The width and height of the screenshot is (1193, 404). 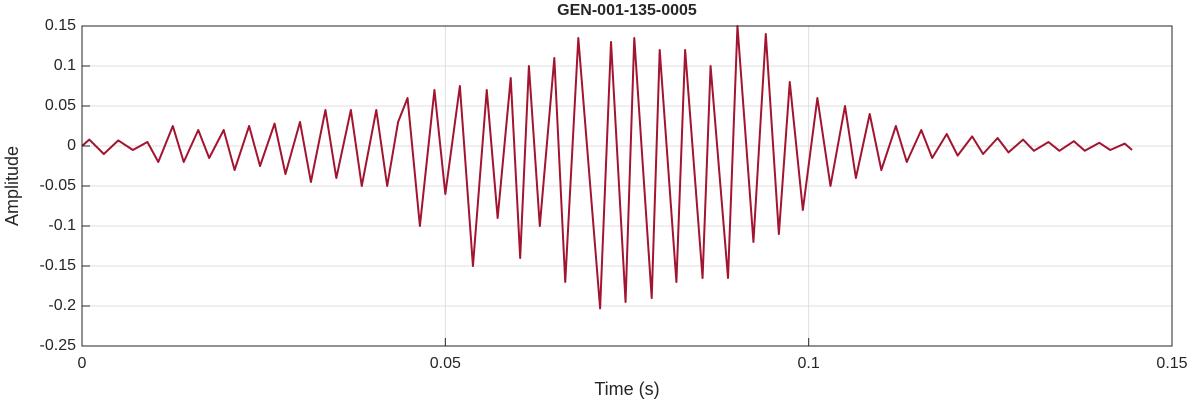 I want to click on y-tick-label: 0, so click(x=71, y=145).